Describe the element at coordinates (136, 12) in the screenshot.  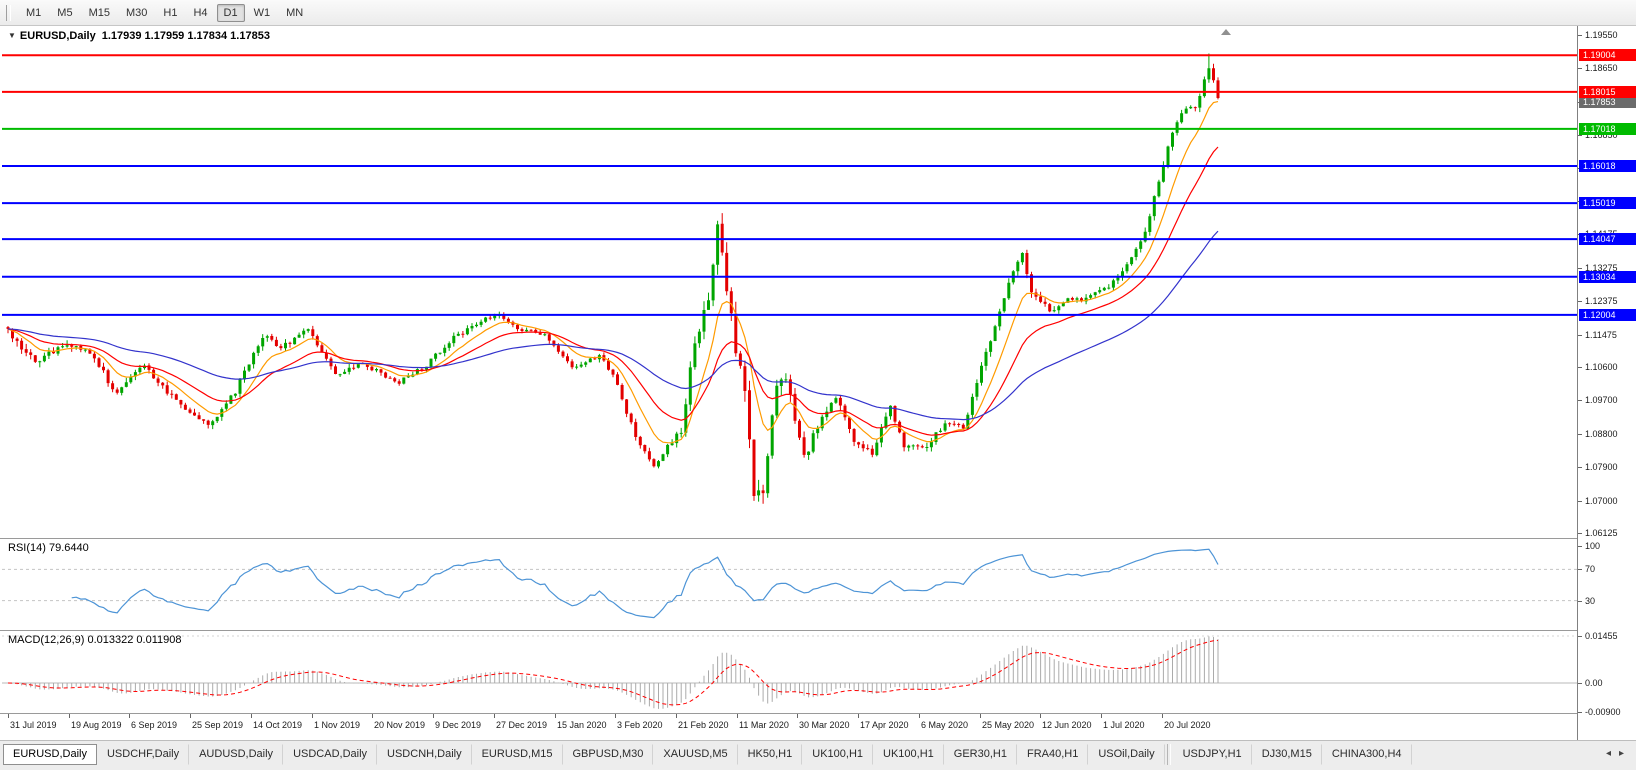
I see `timeframe-m30-button: M30` at that location.